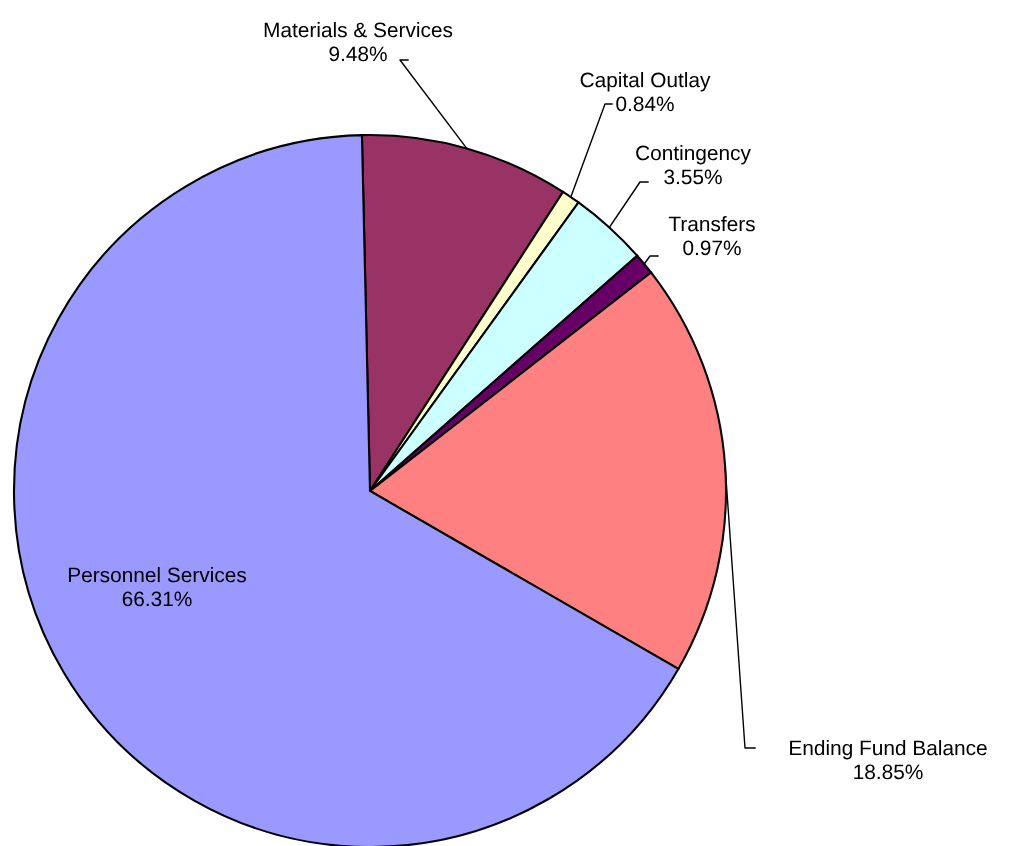  I want to click on slice-label: Capital Outlay, so click(645, 82).